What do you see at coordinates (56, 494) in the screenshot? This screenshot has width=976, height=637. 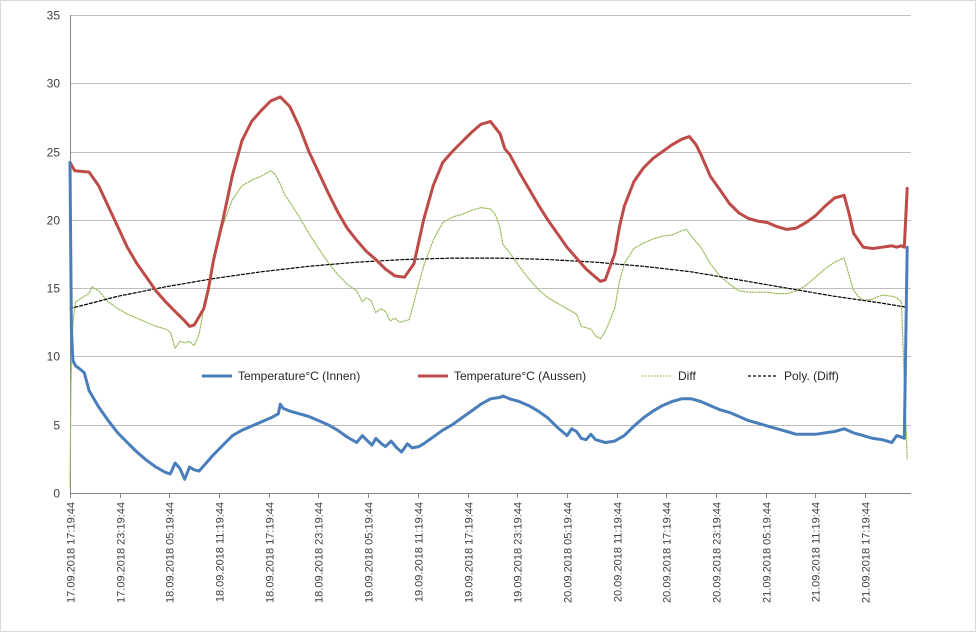 I see `y-tick-label: 0` at bounding box center [56, 494].